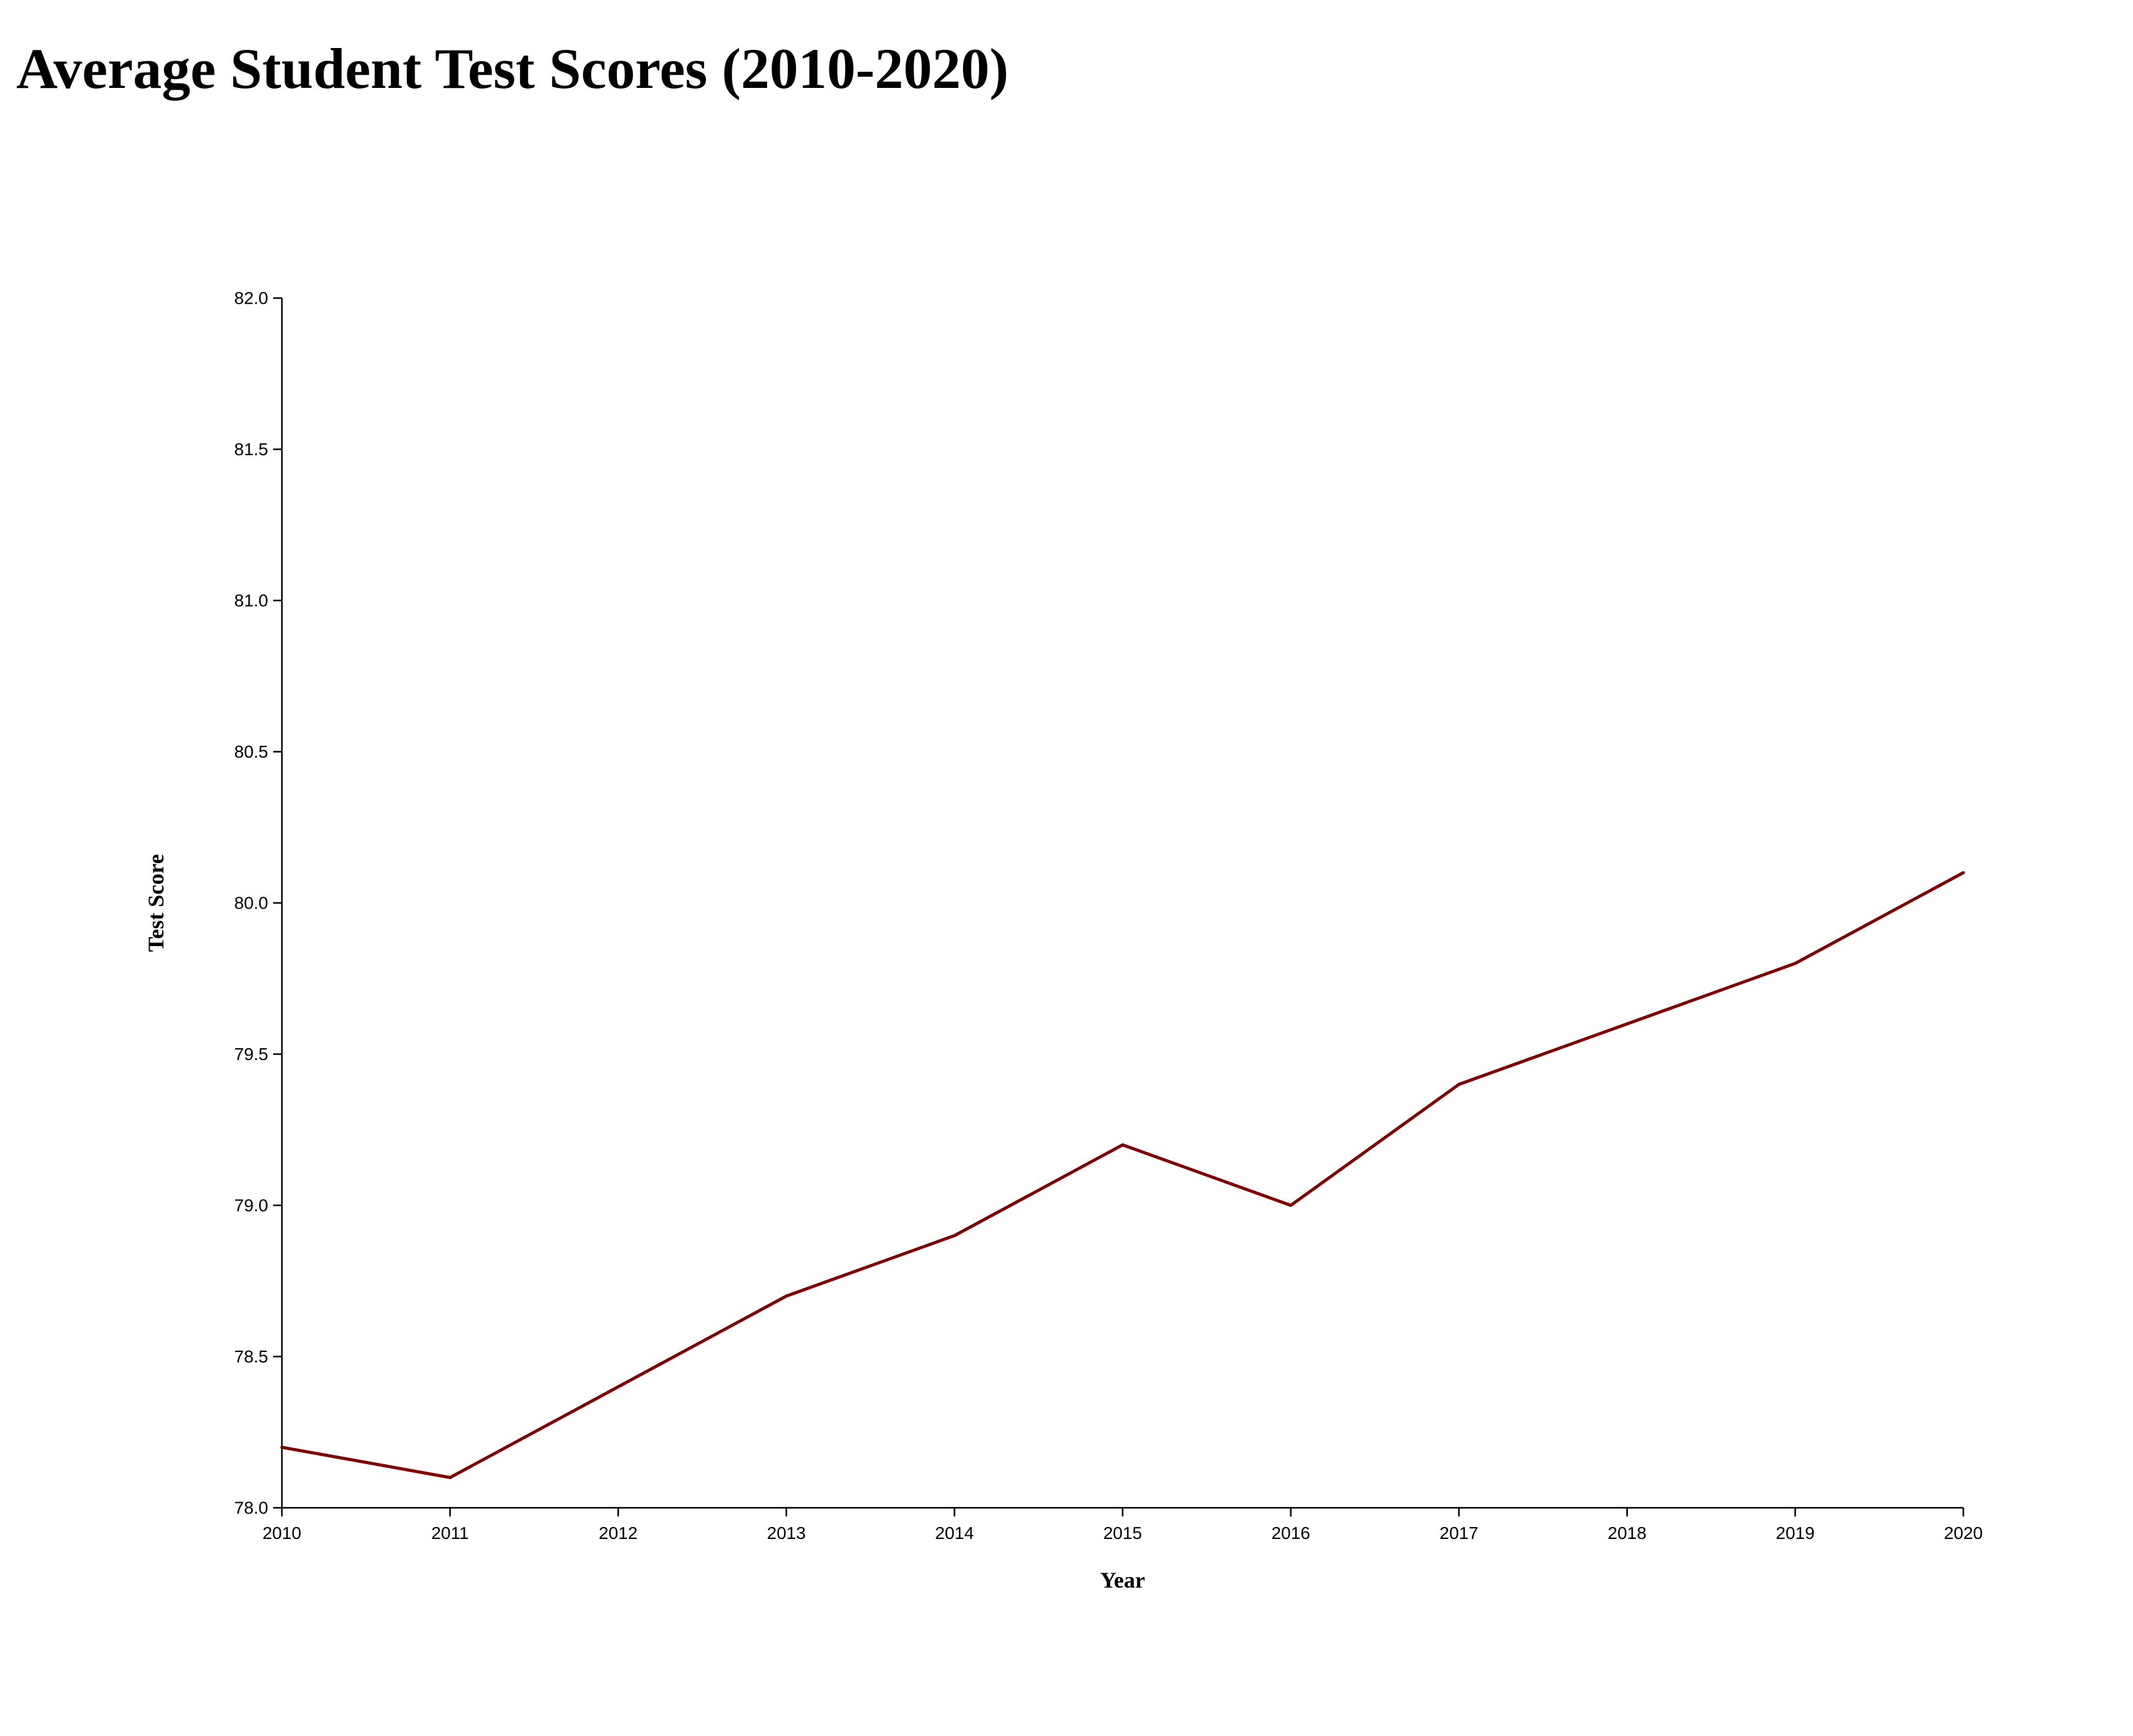  What do you see at coordinates (1458, 1533) in the screenshot?
I see `x-tick-label: 2017` at bounding box center [1458, 1533].